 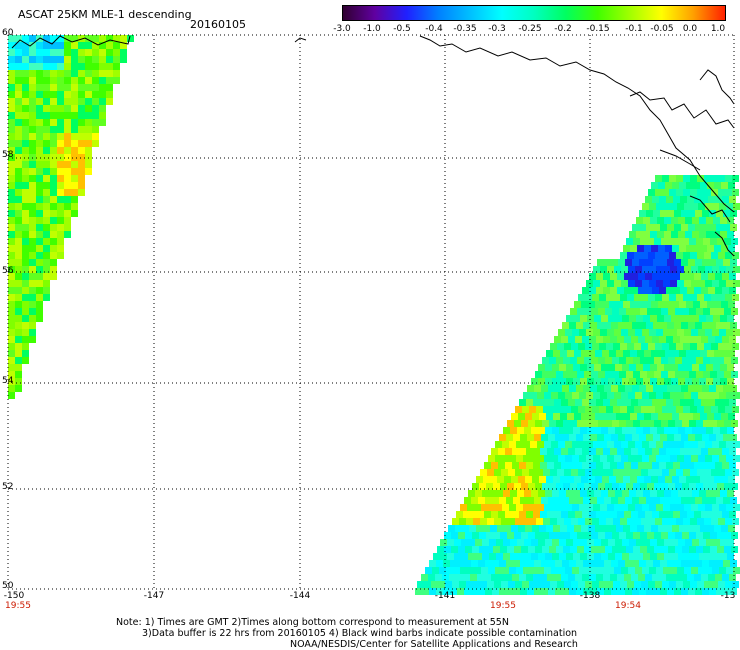 I want to click on latitude-label: 50, so click(x=8, y=586).